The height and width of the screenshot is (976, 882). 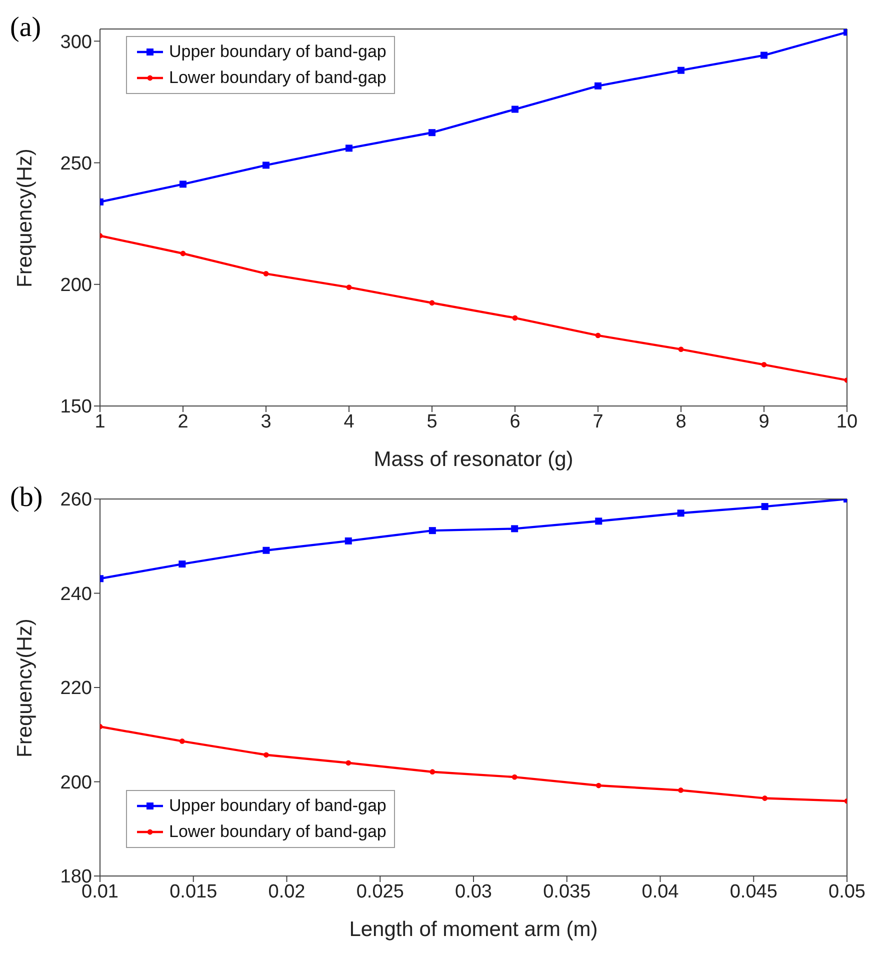 What do you see at coordinates (380, 891) in the screenshot?
I see `x-tick-label: 0.025` at bounding box center [380, 891].